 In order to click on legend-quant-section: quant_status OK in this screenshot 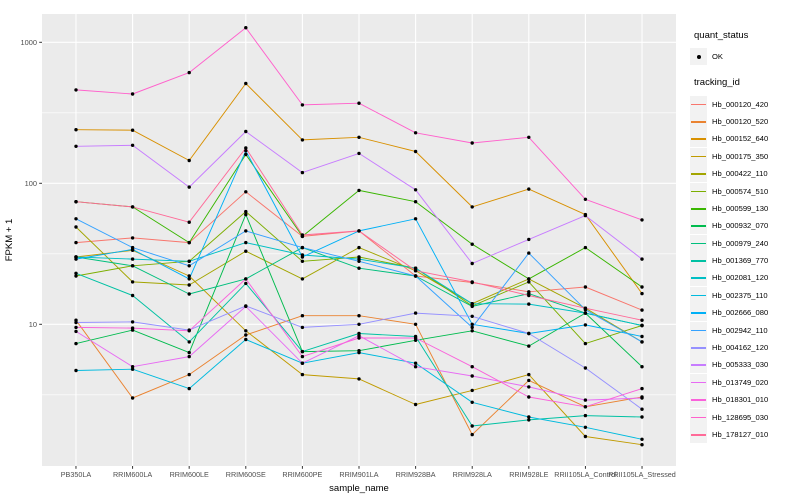, I will do `click(745, 48)`.